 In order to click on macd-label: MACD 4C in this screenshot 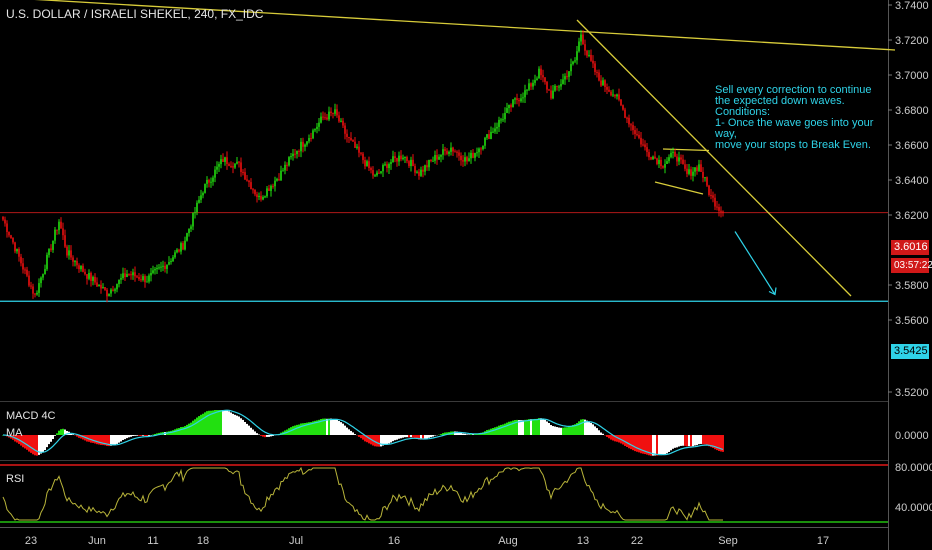, I will do `click(31, 416)`.